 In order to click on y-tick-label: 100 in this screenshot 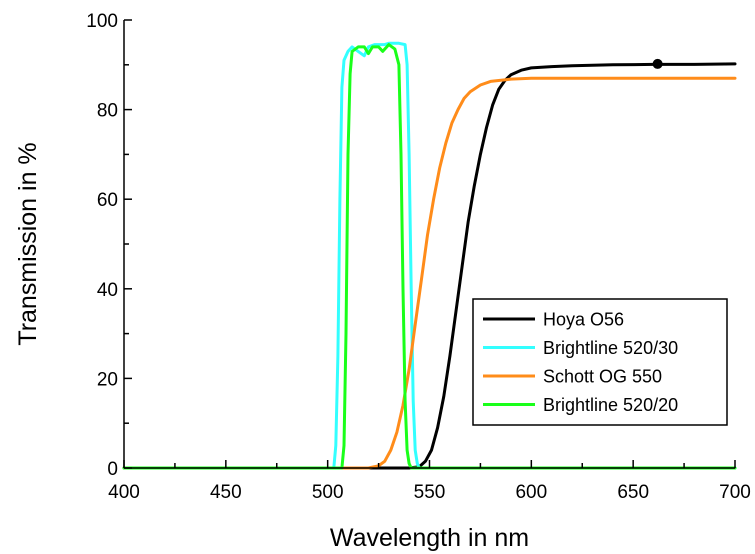, I will do `click(102, 21)`.